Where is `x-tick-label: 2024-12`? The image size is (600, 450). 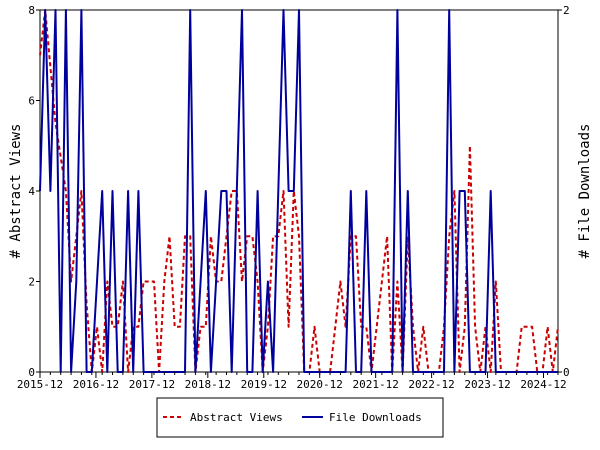
x-tick-label: 2024-12 is located at coordinates (543, 384).